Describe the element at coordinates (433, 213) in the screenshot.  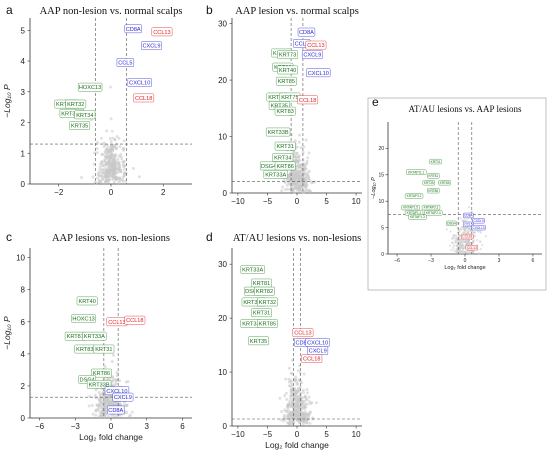
I see `gene-label-krtap2-4: KRTAP2.4` at that location.